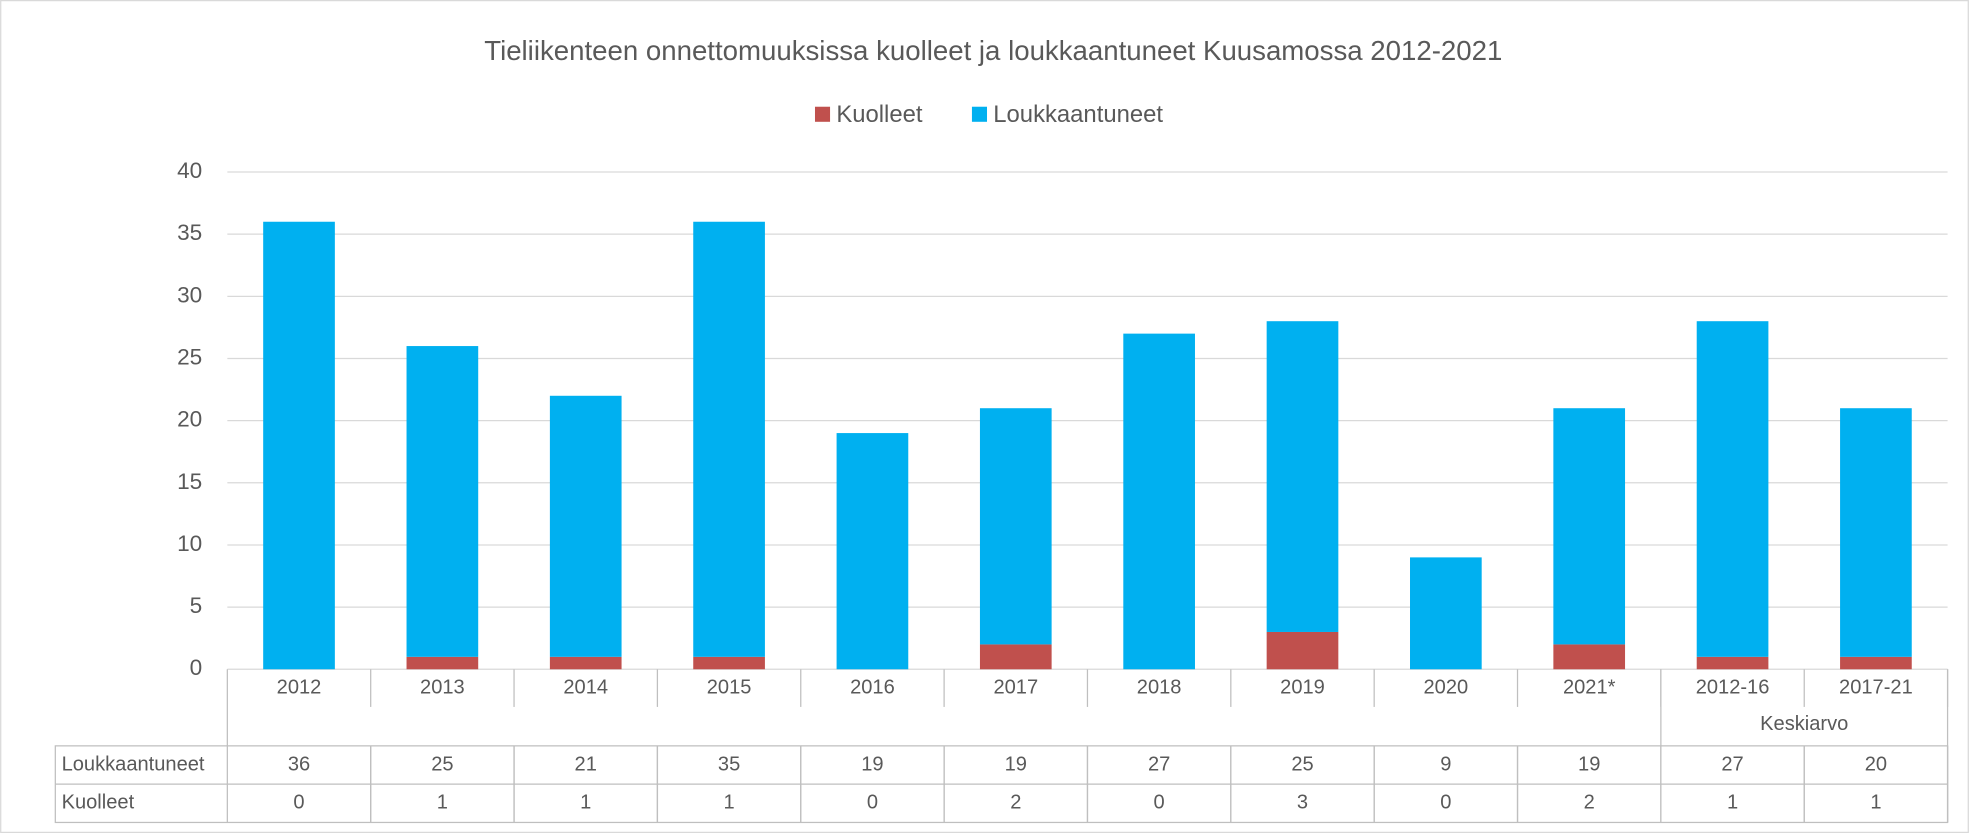 This screenshot has height=833, width=1969. I want to click on group-label: Keskiarvo, so click(1804, 724).